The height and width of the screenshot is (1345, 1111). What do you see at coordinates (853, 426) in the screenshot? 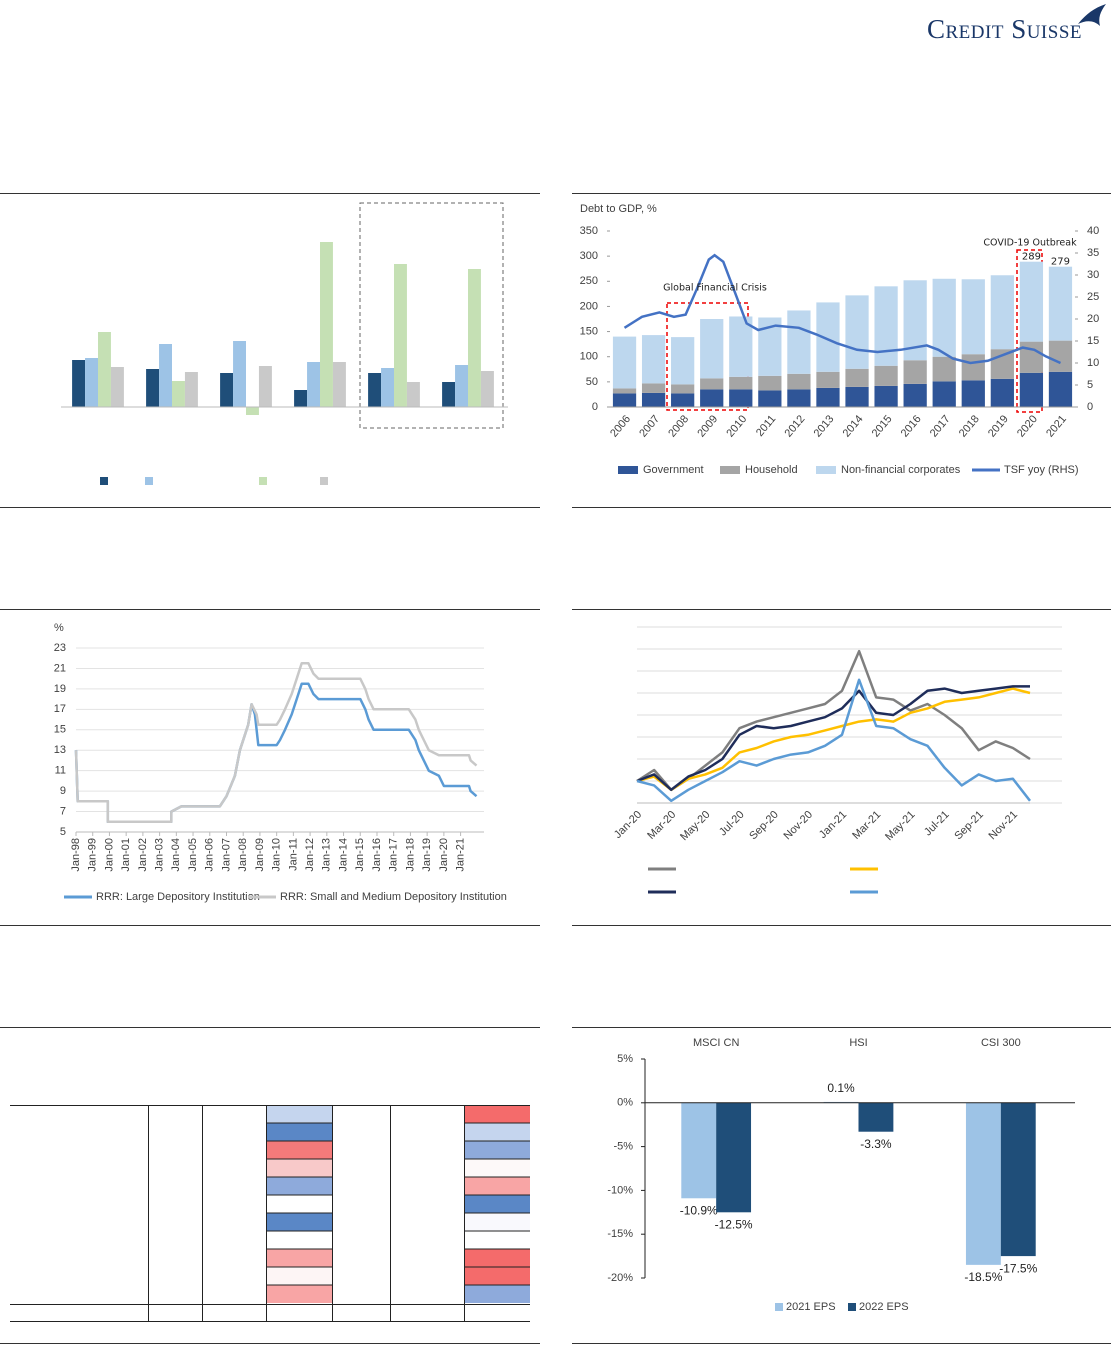
I see `x-tick-label: 2014` at bounding box center [853, 426].